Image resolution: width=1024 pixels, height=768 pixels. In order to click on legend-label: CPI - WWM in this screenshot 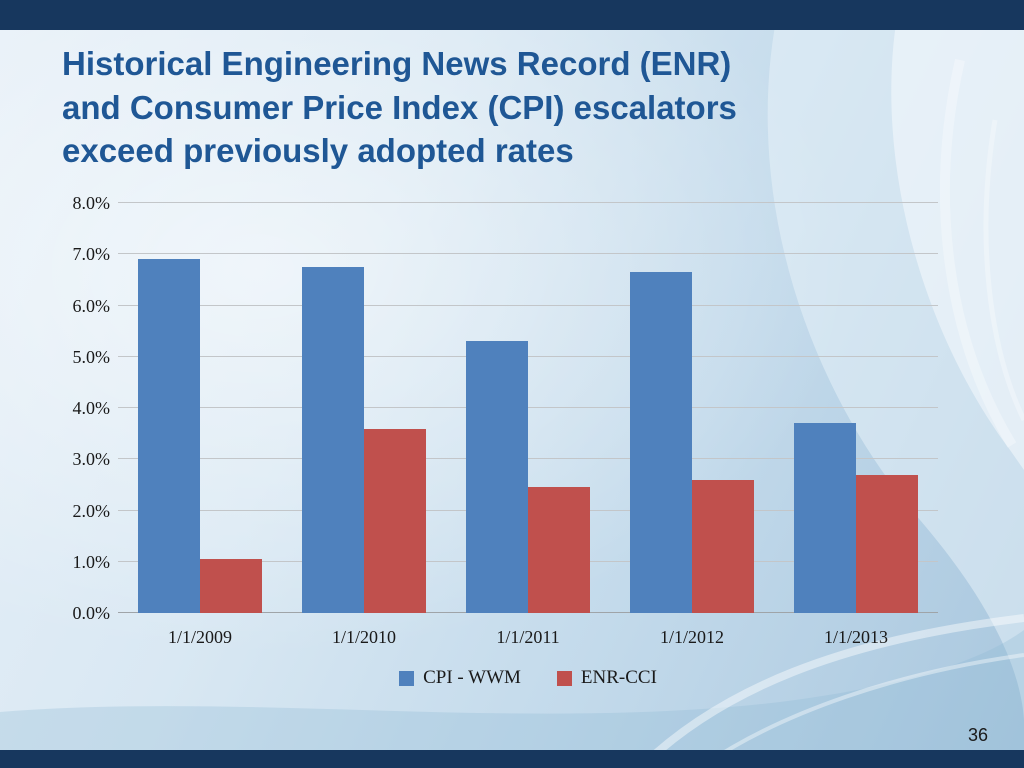, I will do `click(472, 677)`.